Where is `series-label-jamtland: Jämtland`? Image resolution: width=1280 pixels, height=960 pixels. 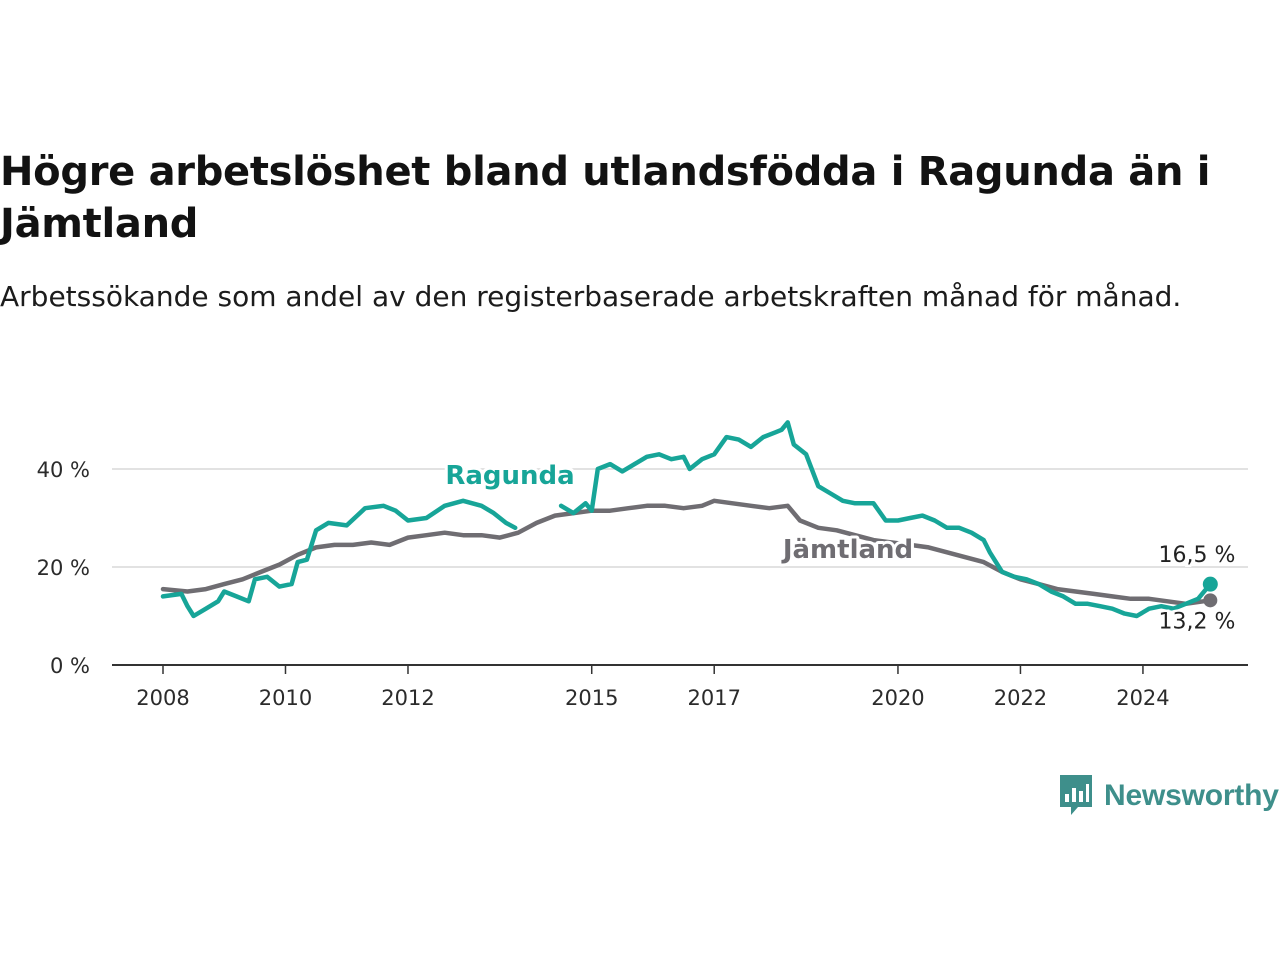 series-label-jamtland: Jämtland is located at coordinates (847, 550).